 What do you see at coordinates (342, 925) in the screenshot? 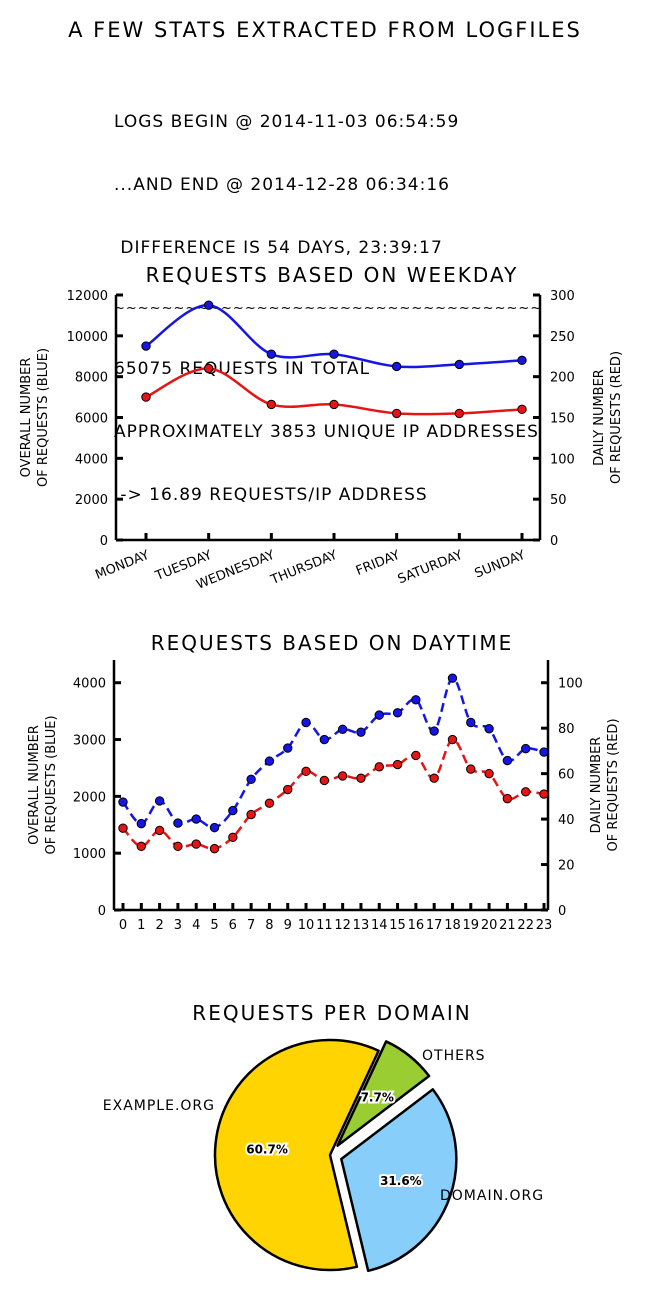
I see `chart1-xtick-label: 12` at bounding box center [342, 925].